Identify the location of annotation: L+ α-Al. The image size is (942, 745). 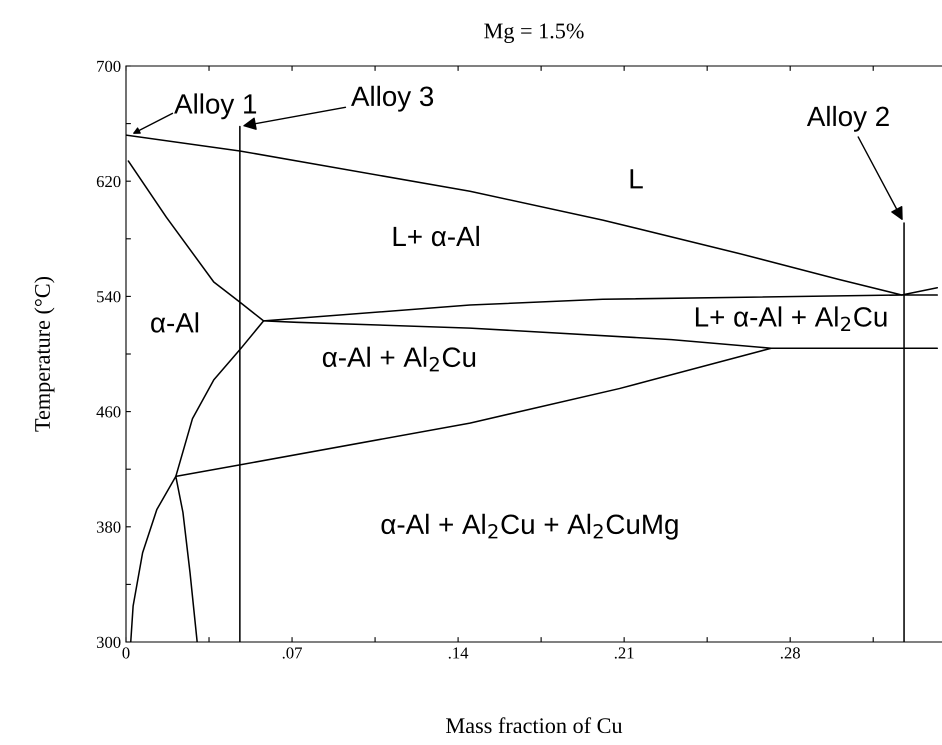
(436, 236).